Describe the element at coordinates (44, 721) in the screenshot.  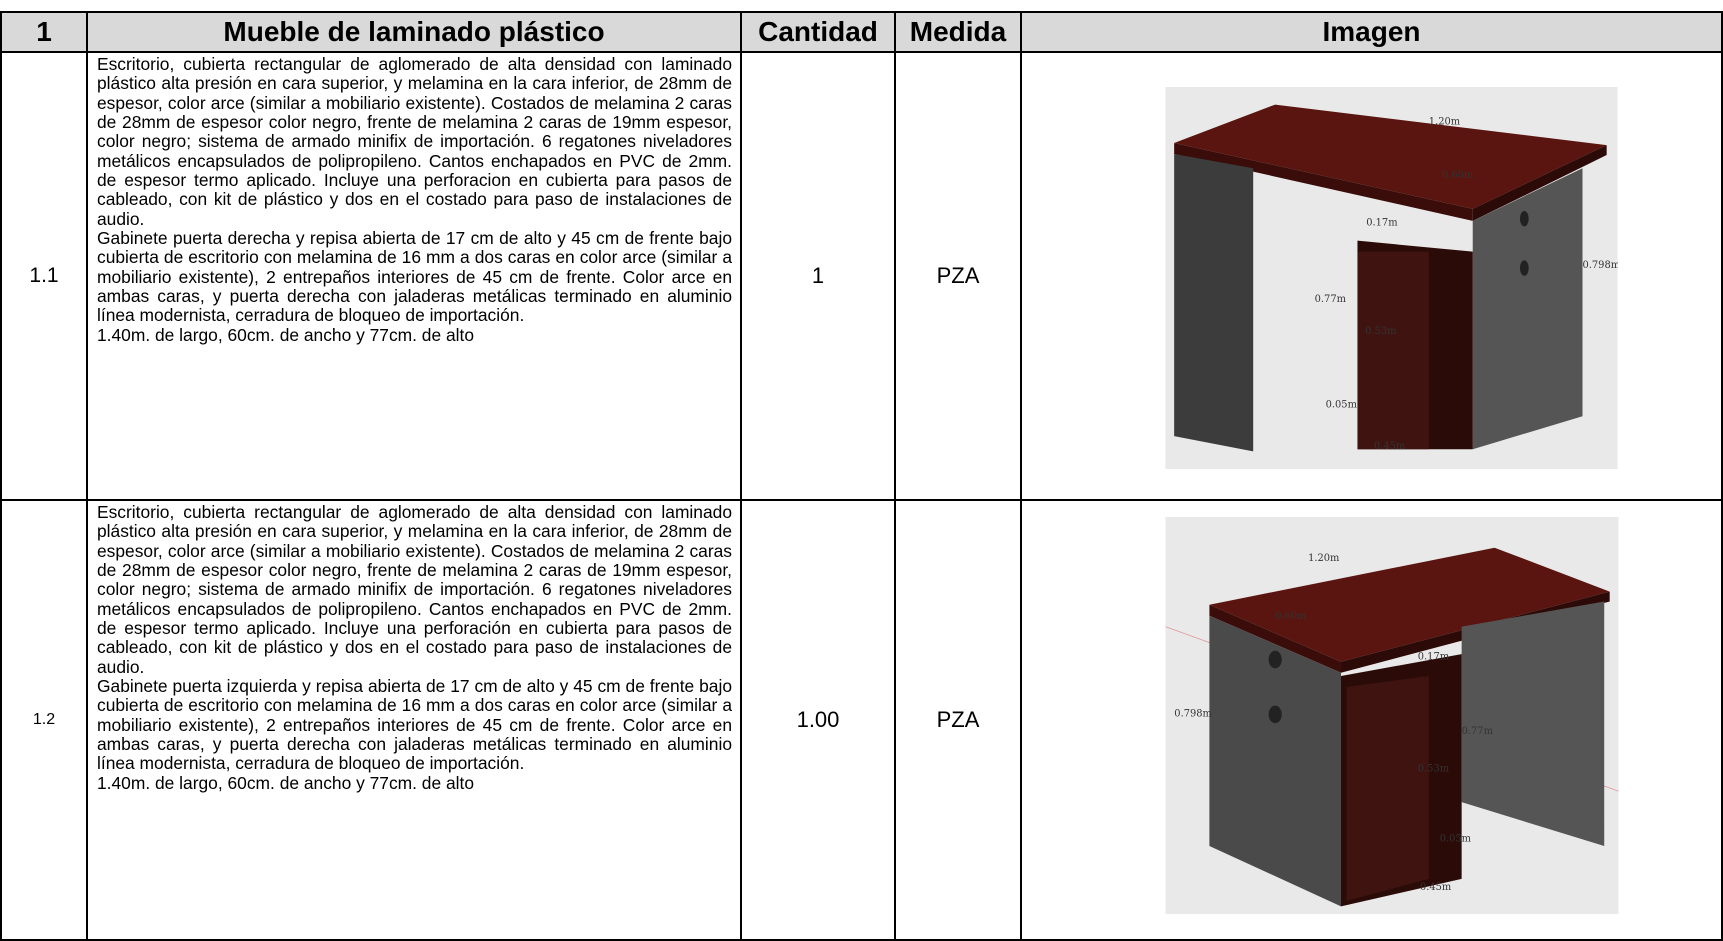
I see `row-number: 1.2` at that location.